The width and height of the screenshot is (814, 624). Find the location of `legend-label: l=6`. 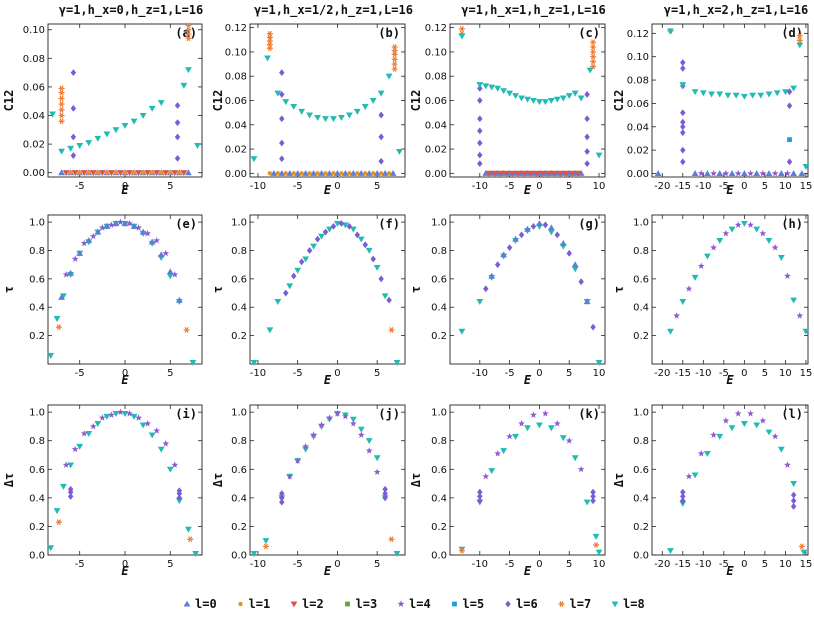

legend-label: l=6 is located at coordinates (527, 604).